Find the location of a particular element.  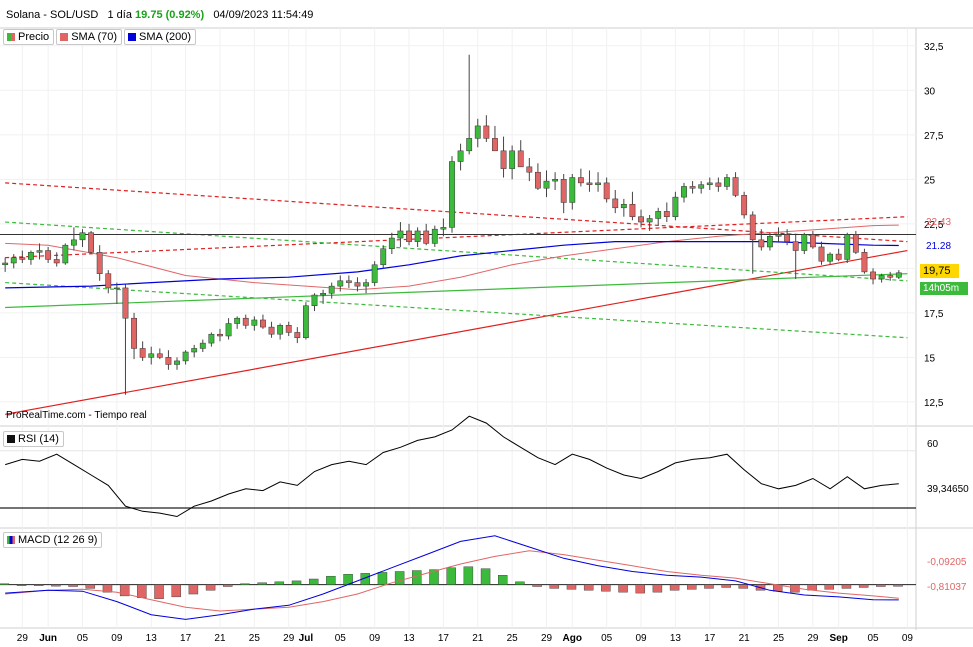

y-tick-label: 27,5 is located at coordinates (934, 136).